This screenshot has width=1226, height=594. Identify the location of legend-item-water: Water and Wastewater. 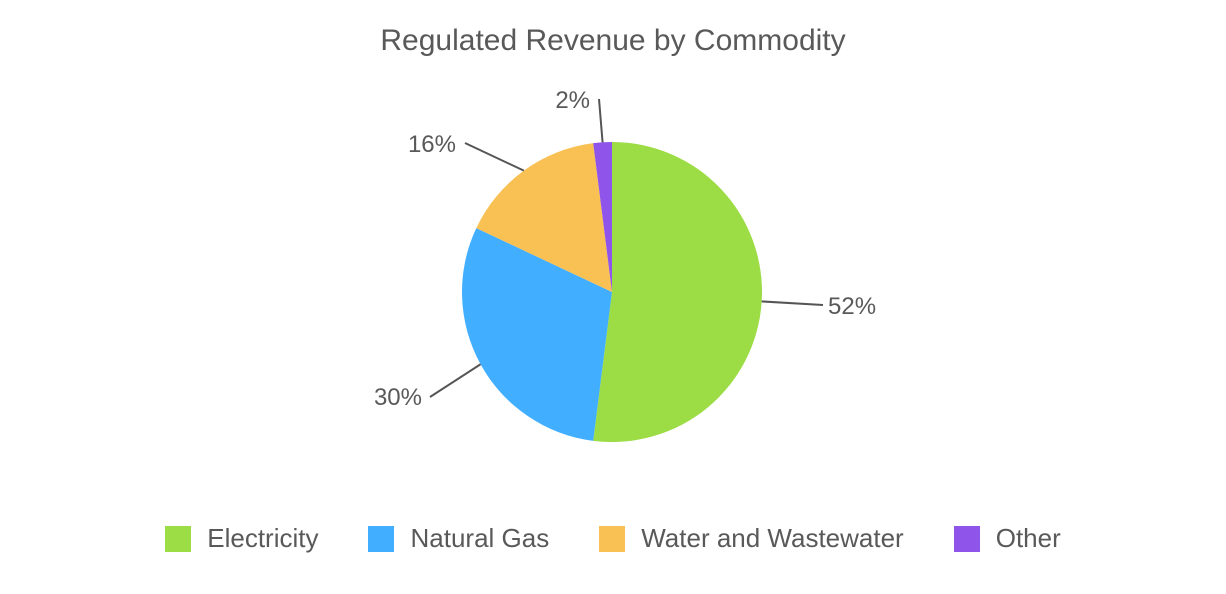
(751, 538).